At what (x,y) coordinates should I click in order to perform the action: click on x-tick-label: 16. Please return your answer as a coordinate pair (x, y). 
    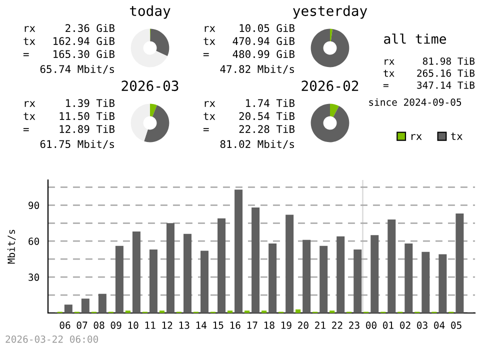
    Looking at the image, I should click on (235, 325).